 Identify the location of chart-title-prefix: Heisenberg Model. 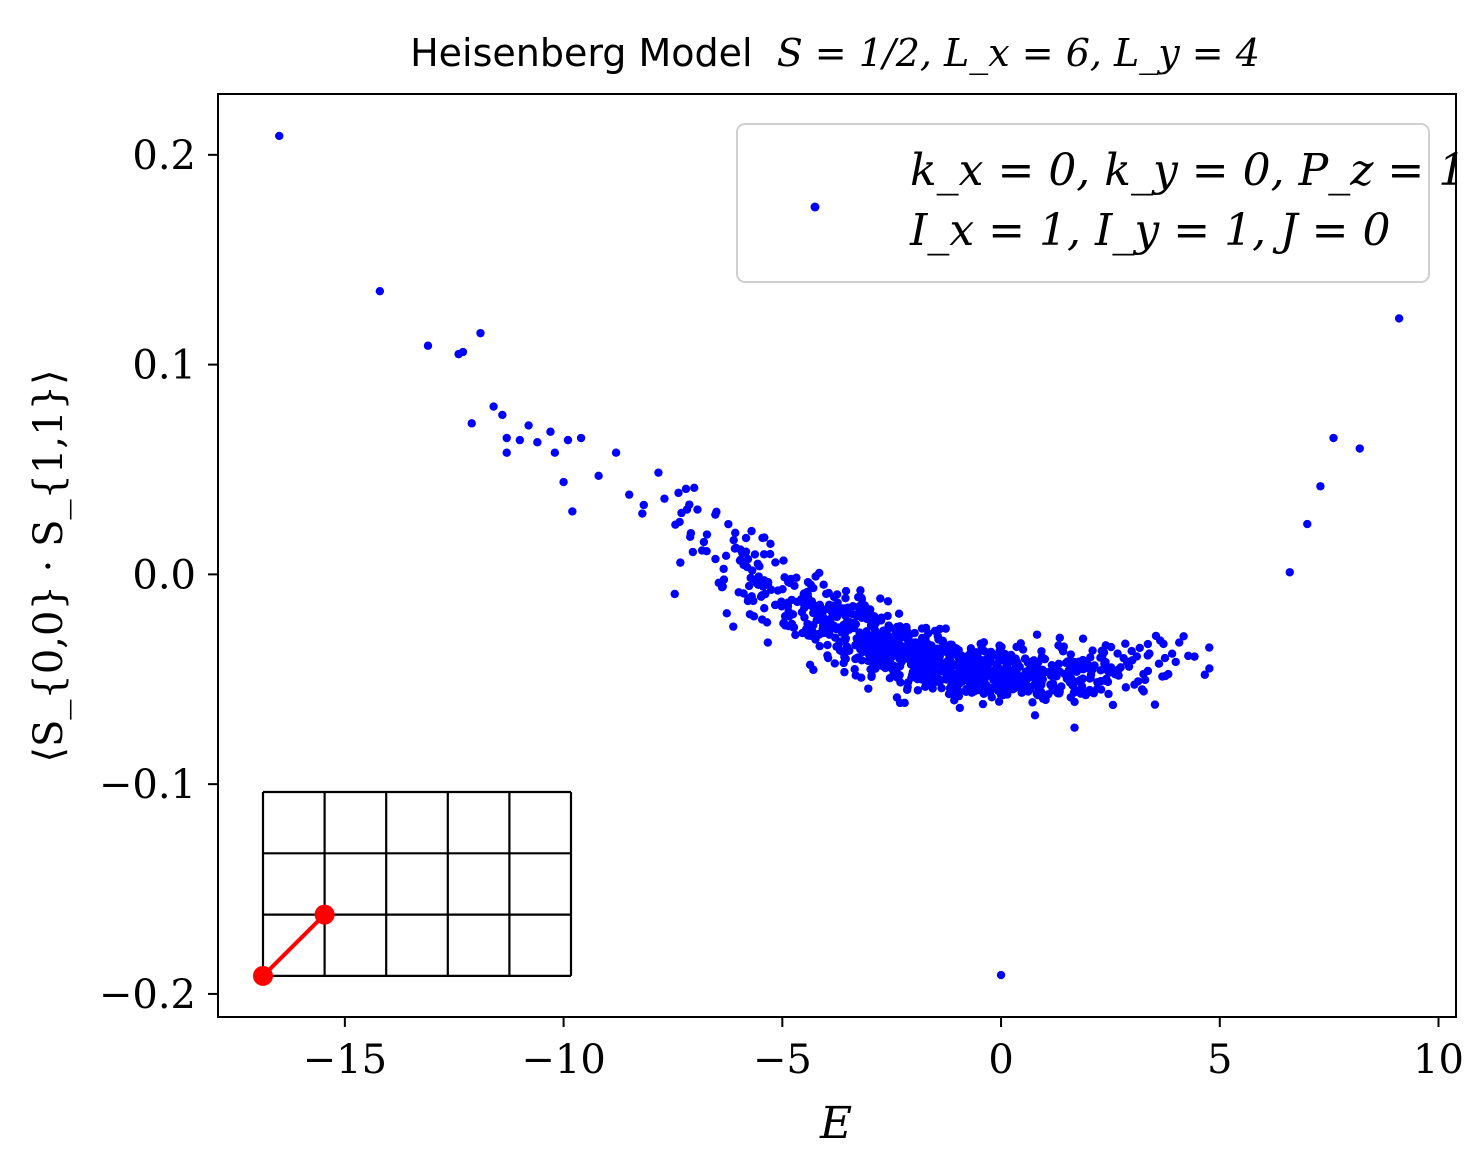
(581, 53).